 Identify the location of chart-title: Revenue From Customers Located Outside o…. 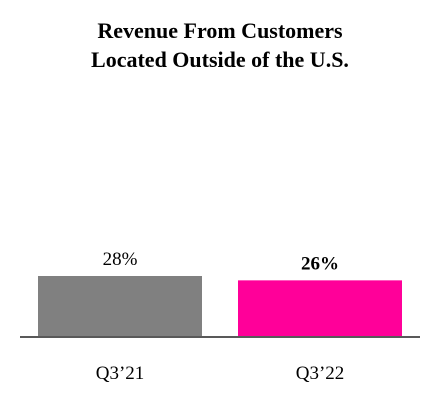
(220, 45).